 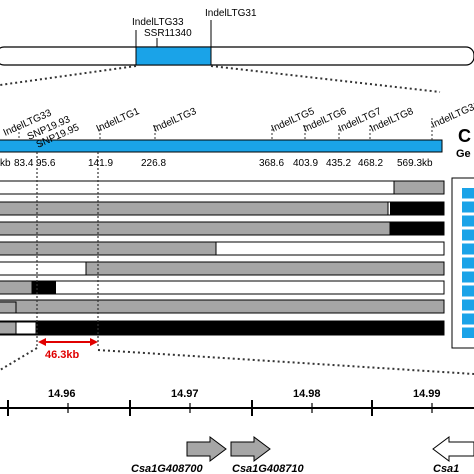 I want to click on position-label: 226.8, so click(x=153, y=163).